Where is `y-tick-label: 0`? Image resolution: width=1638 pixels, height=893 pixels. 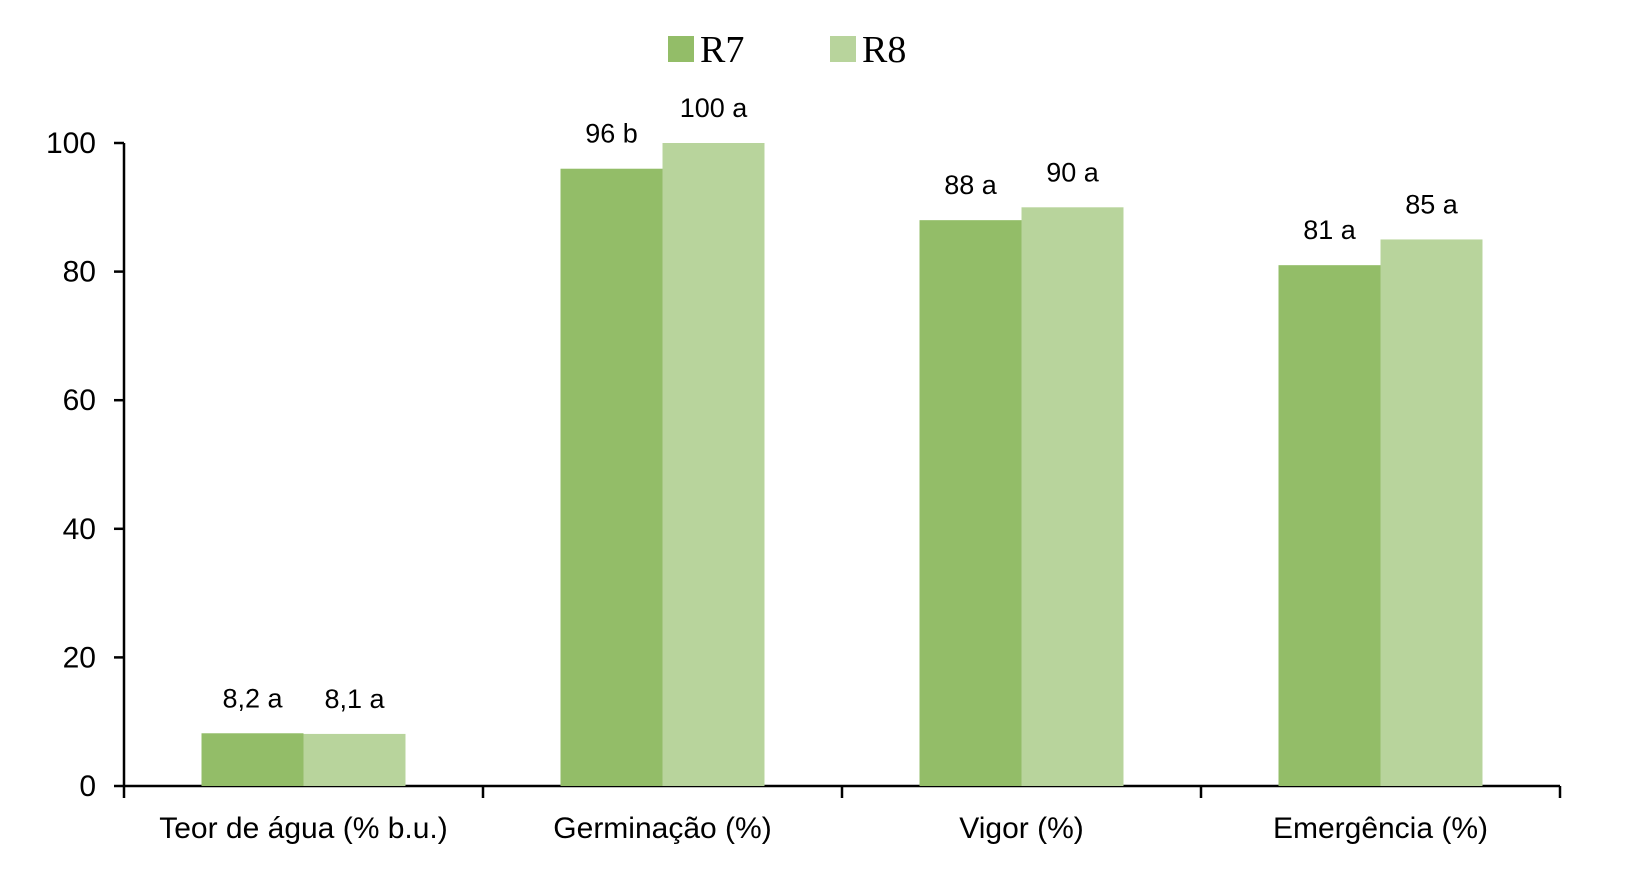 y-tick-label: 0 is located at coordinates (87, 786).